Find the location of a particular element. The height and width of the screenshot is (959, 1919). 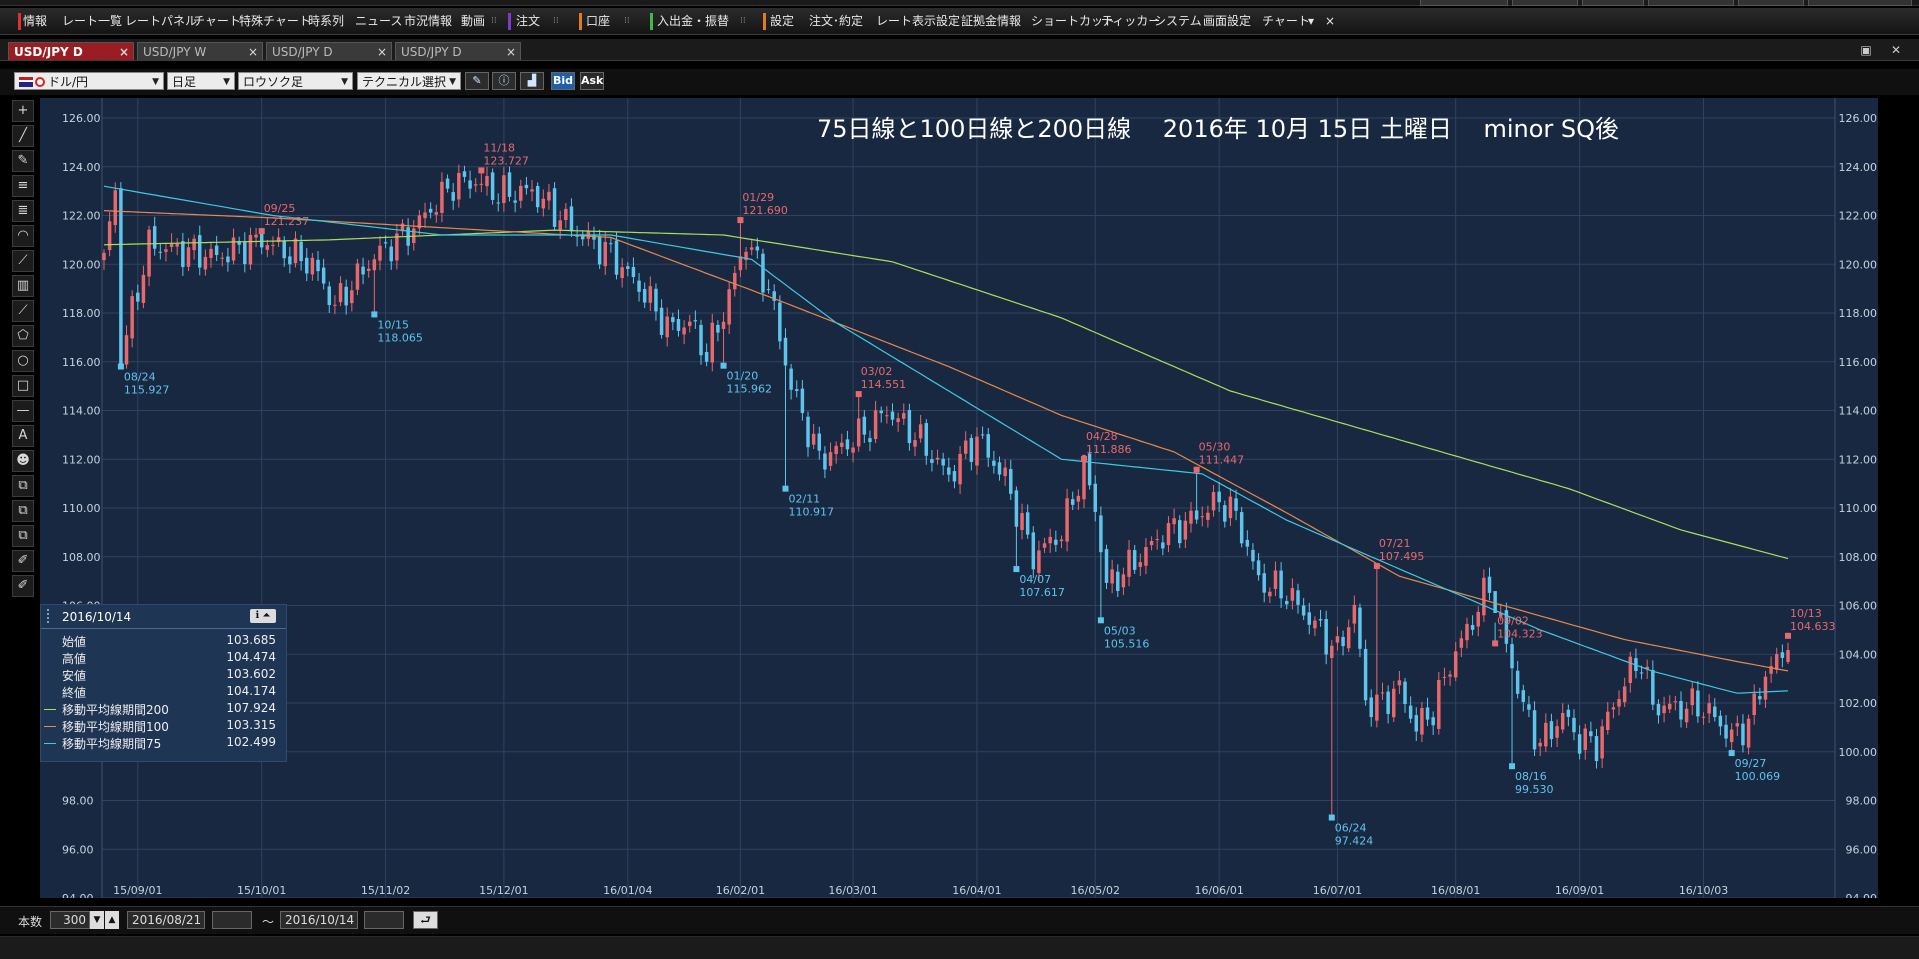

swing-low-value: 97.424 is located at coordinates (1354, 841).